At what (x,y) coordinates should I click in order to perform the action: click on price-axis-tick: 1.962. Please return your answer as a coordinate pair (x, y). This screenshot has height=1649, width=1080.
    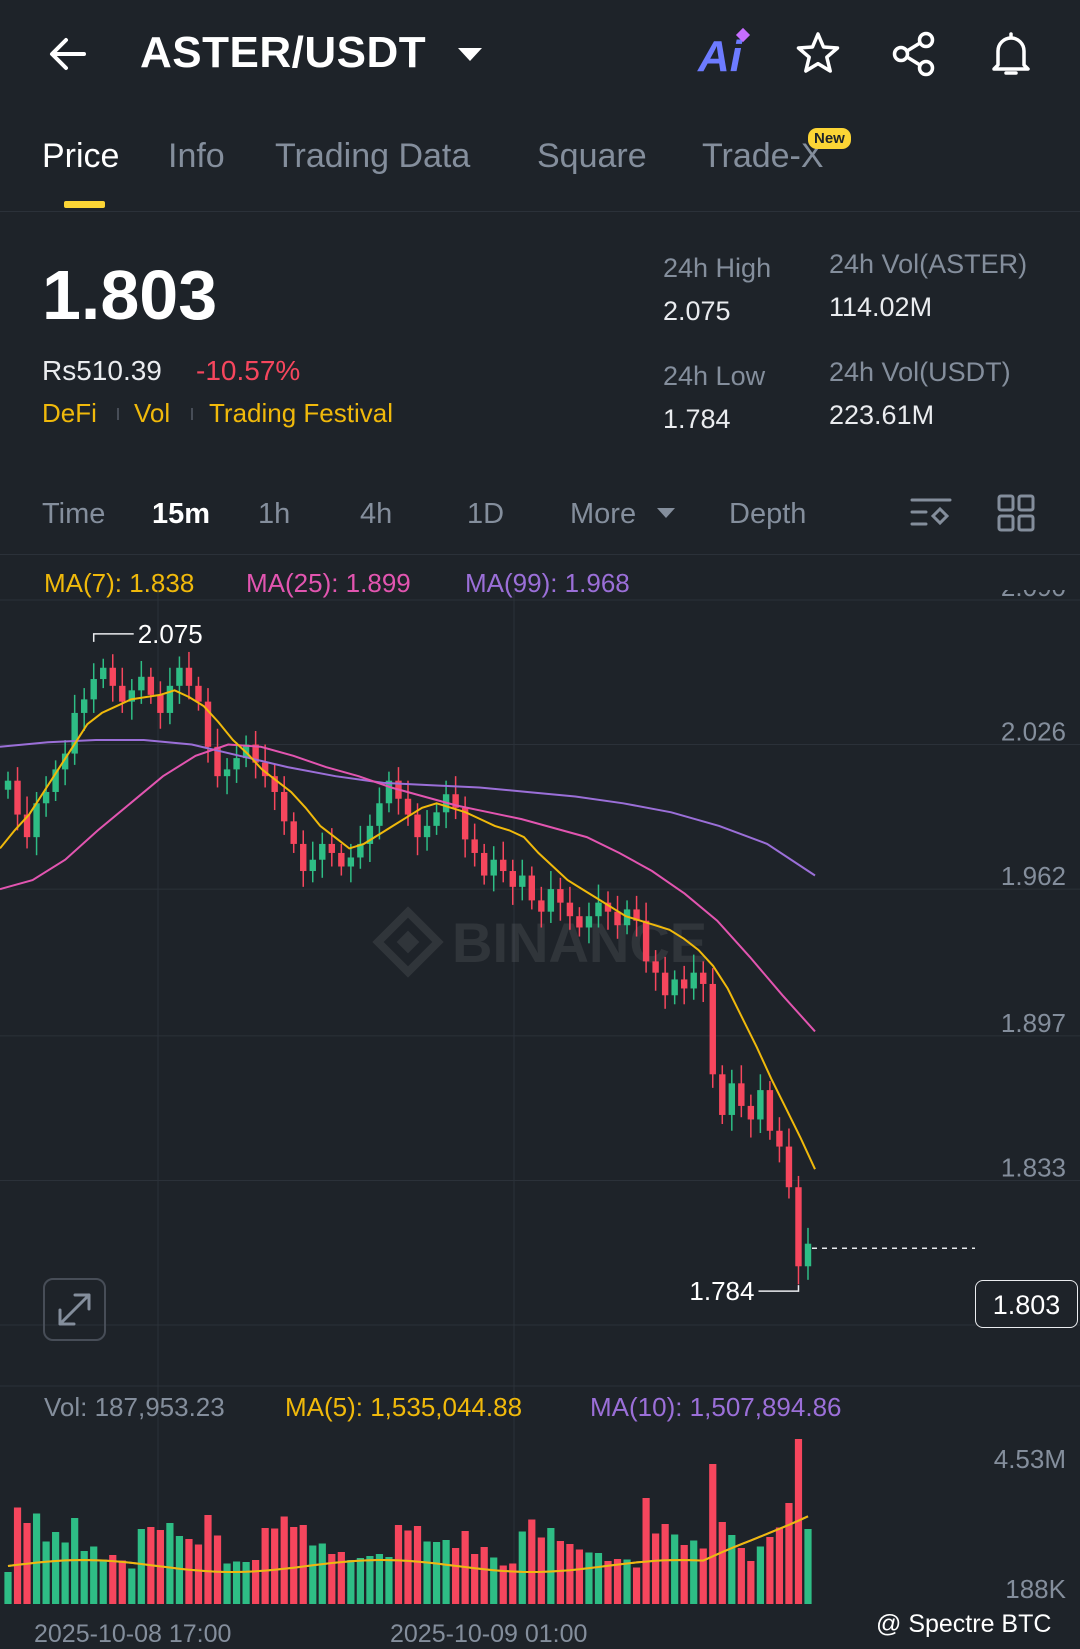
    Looking at the image, I should click on (1033, 876).